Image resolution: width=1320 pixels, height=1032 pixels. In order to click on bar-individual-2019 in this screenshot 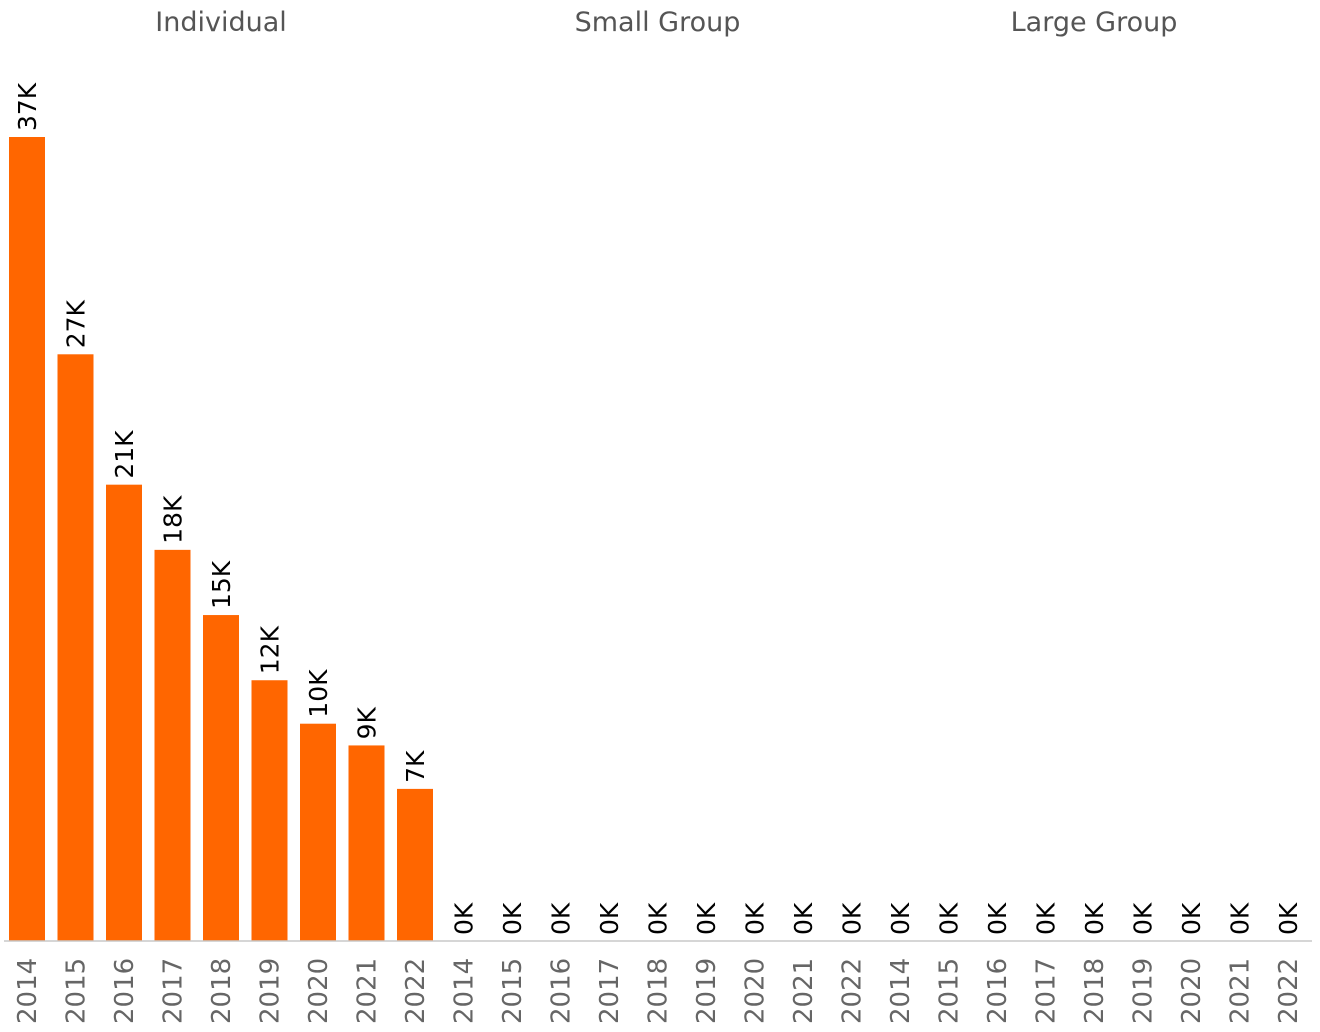, I will do `click(269, 810)`.